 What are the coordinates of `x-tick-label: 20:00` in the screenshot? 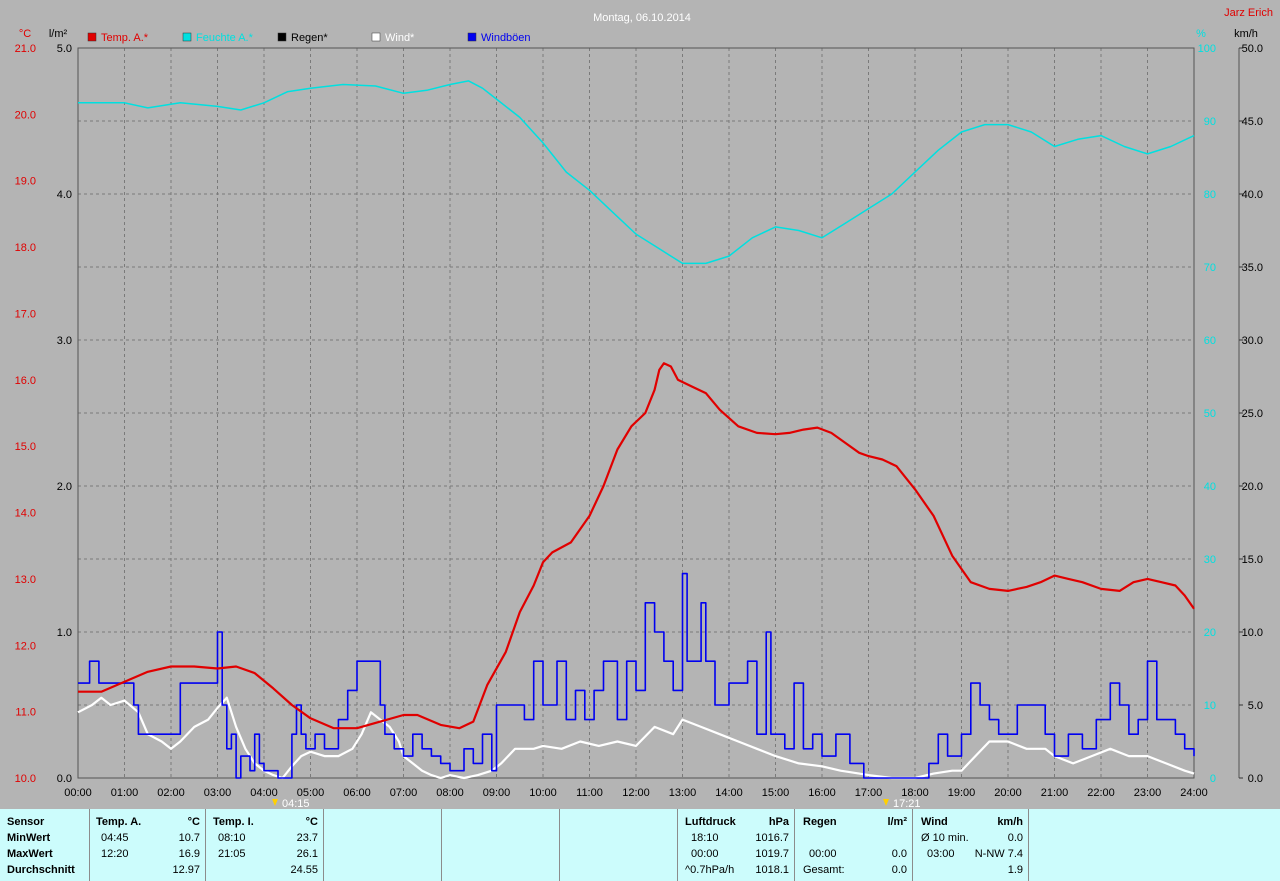 It's located at (1008, 793).